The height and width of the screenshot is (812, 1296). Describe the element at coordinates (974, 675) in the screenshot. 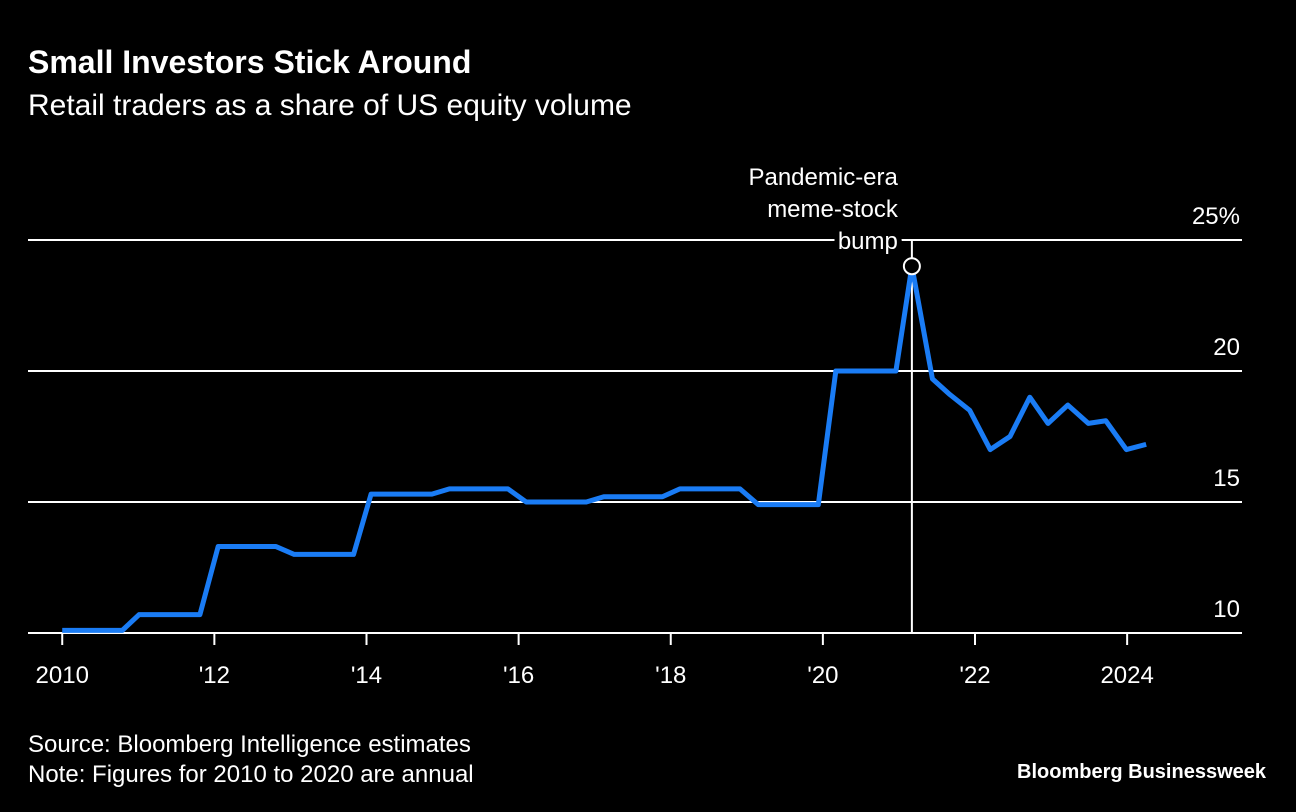

I see `x-tick-label: '22` at that location.